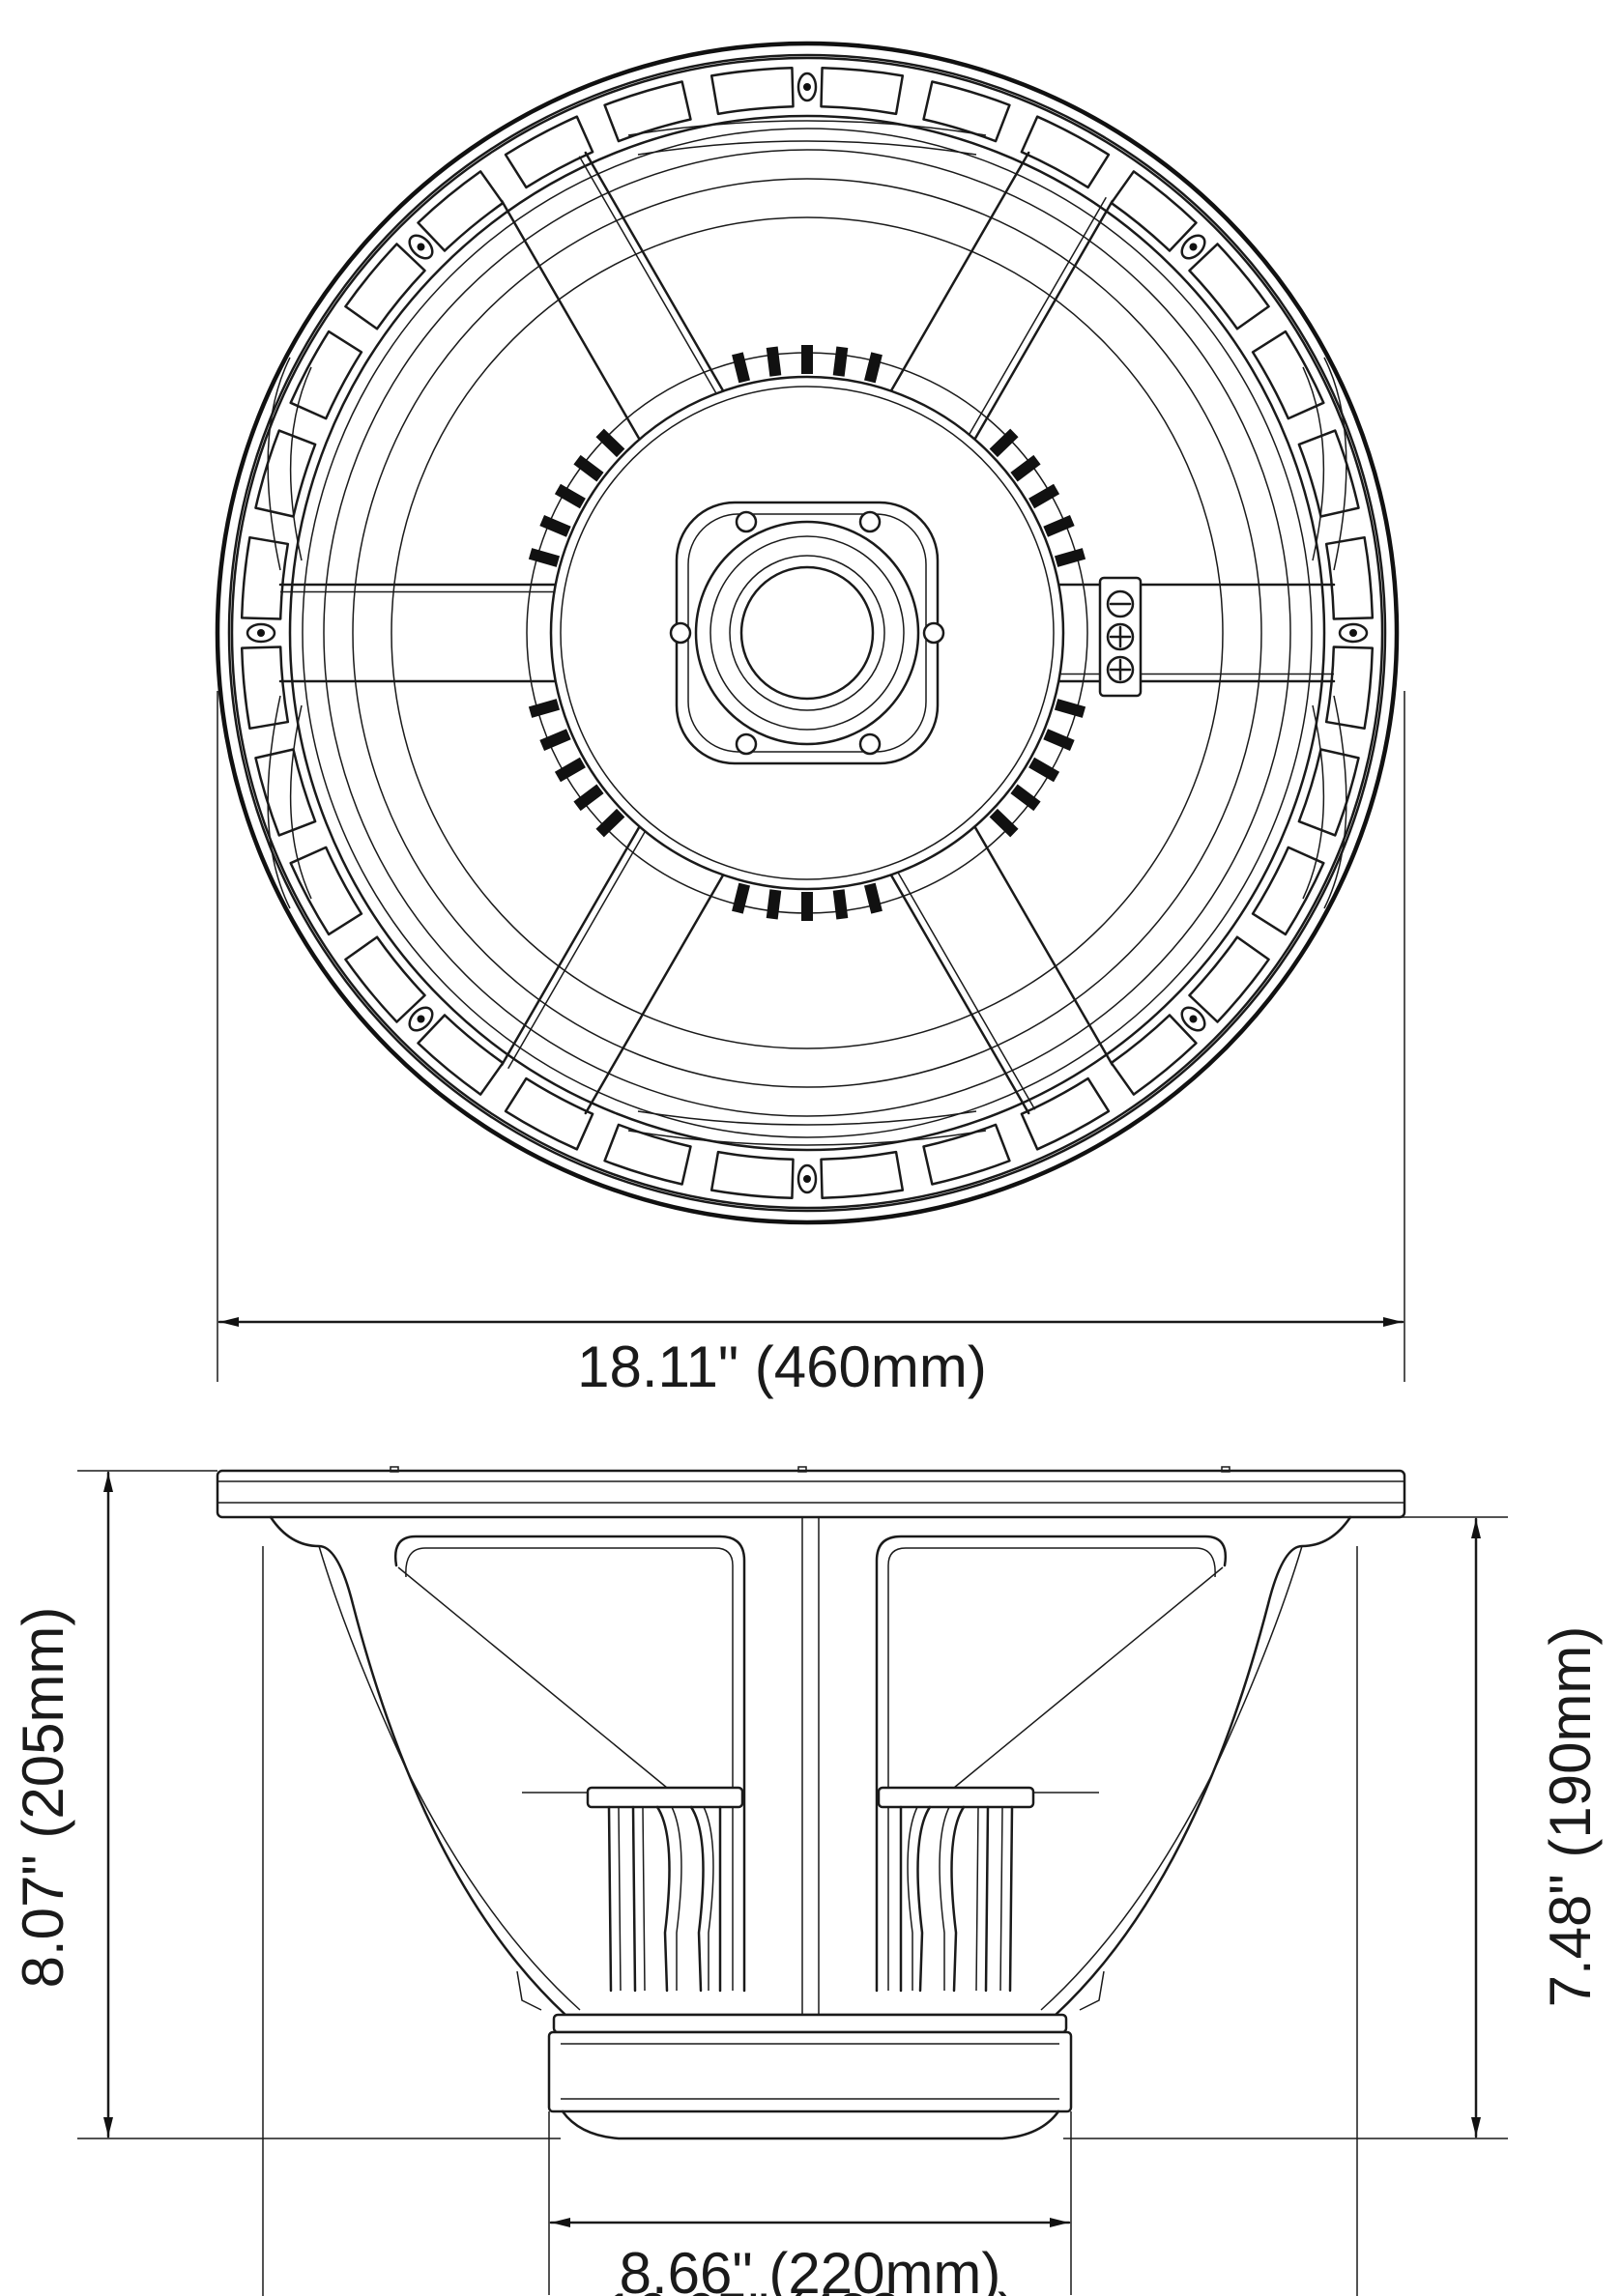 This screenshot has width=1621, height=2296. What do you see at coordinates (810, 2124) in the screenshot?
I see `back-plate` at bounding box center [810, 2124].